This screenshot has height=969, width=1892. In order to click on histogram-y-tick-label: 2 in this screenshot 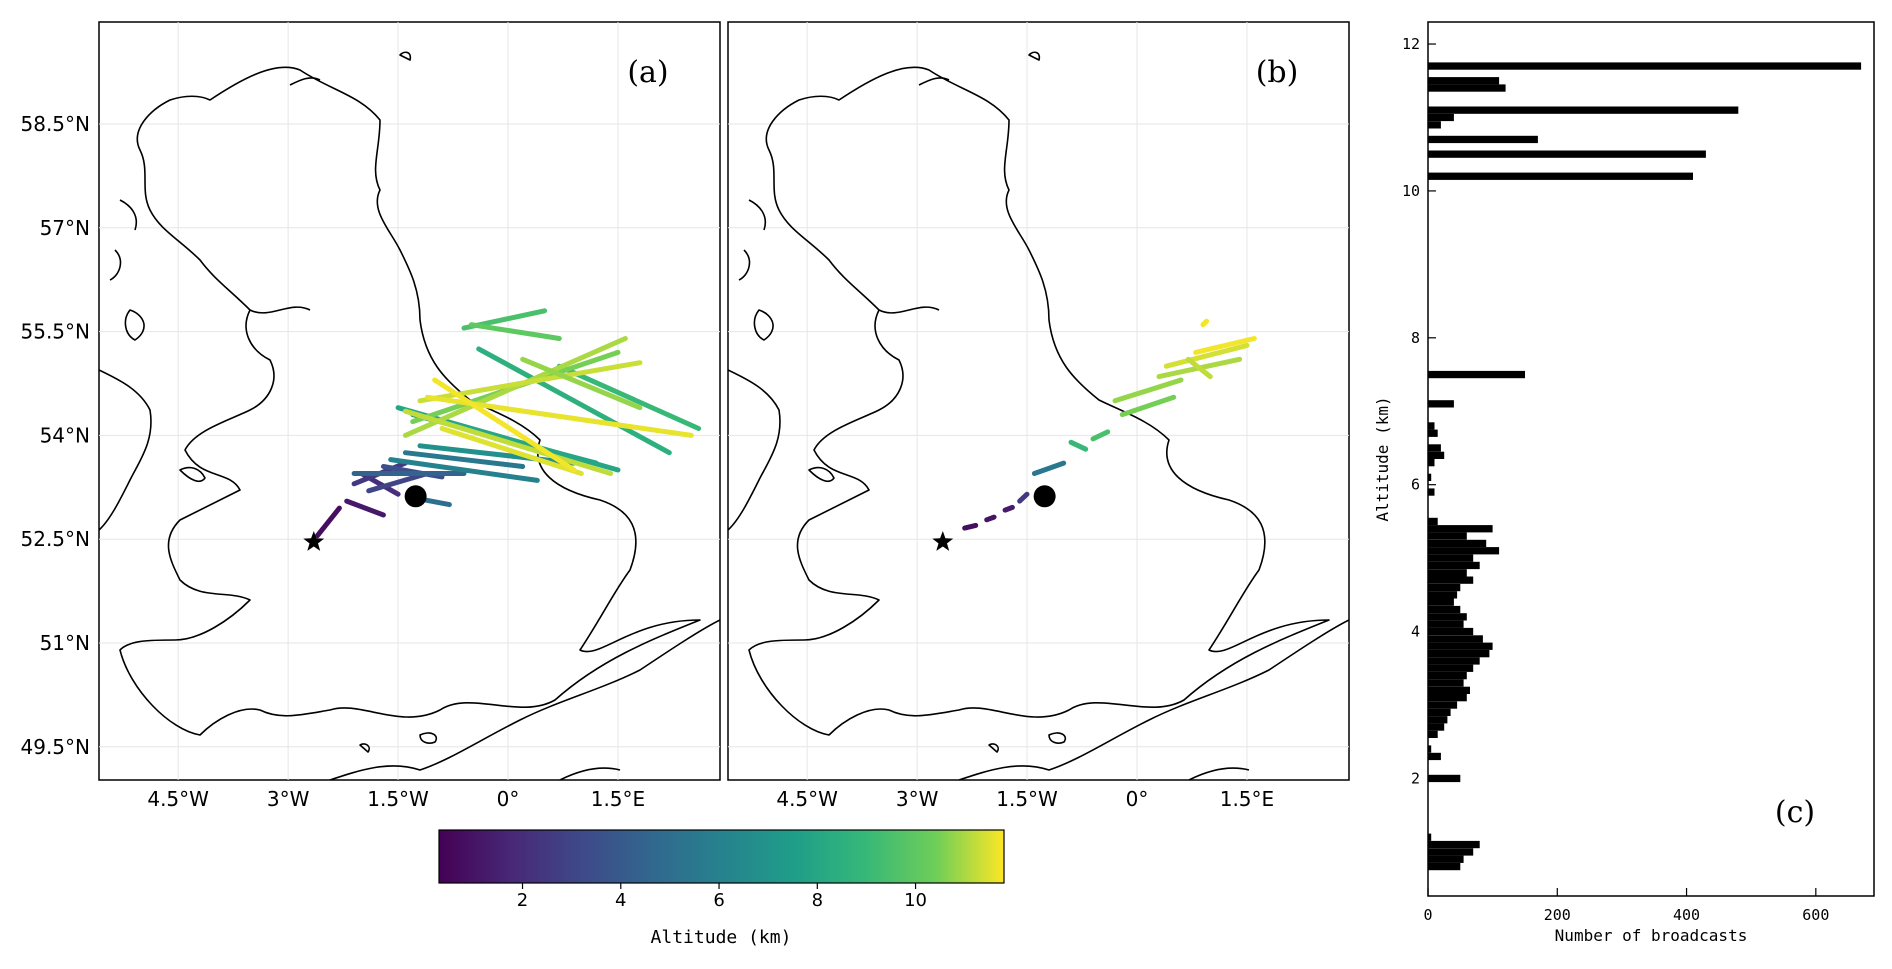, I will do `click(1415, 778)`.